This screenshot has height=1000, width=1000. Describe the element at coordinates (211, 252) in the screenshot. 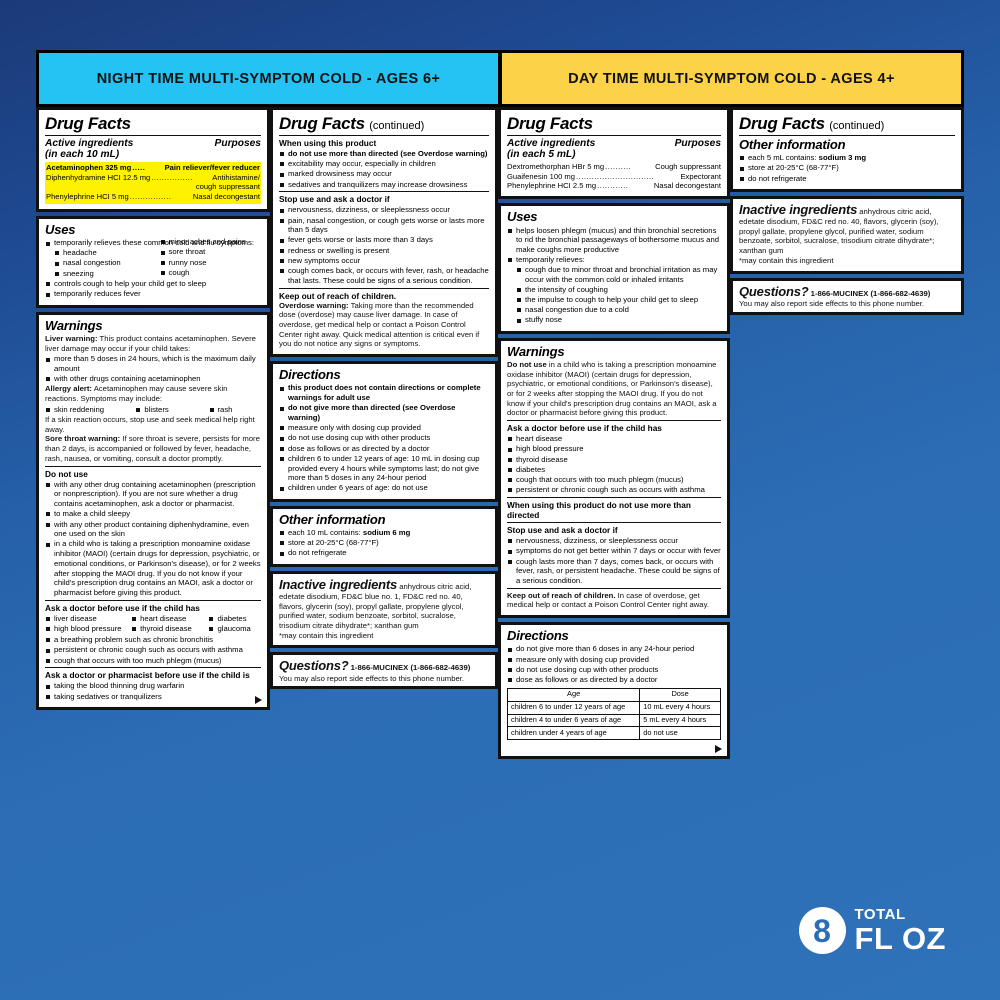

I see `list-item: sore throat` at that location.